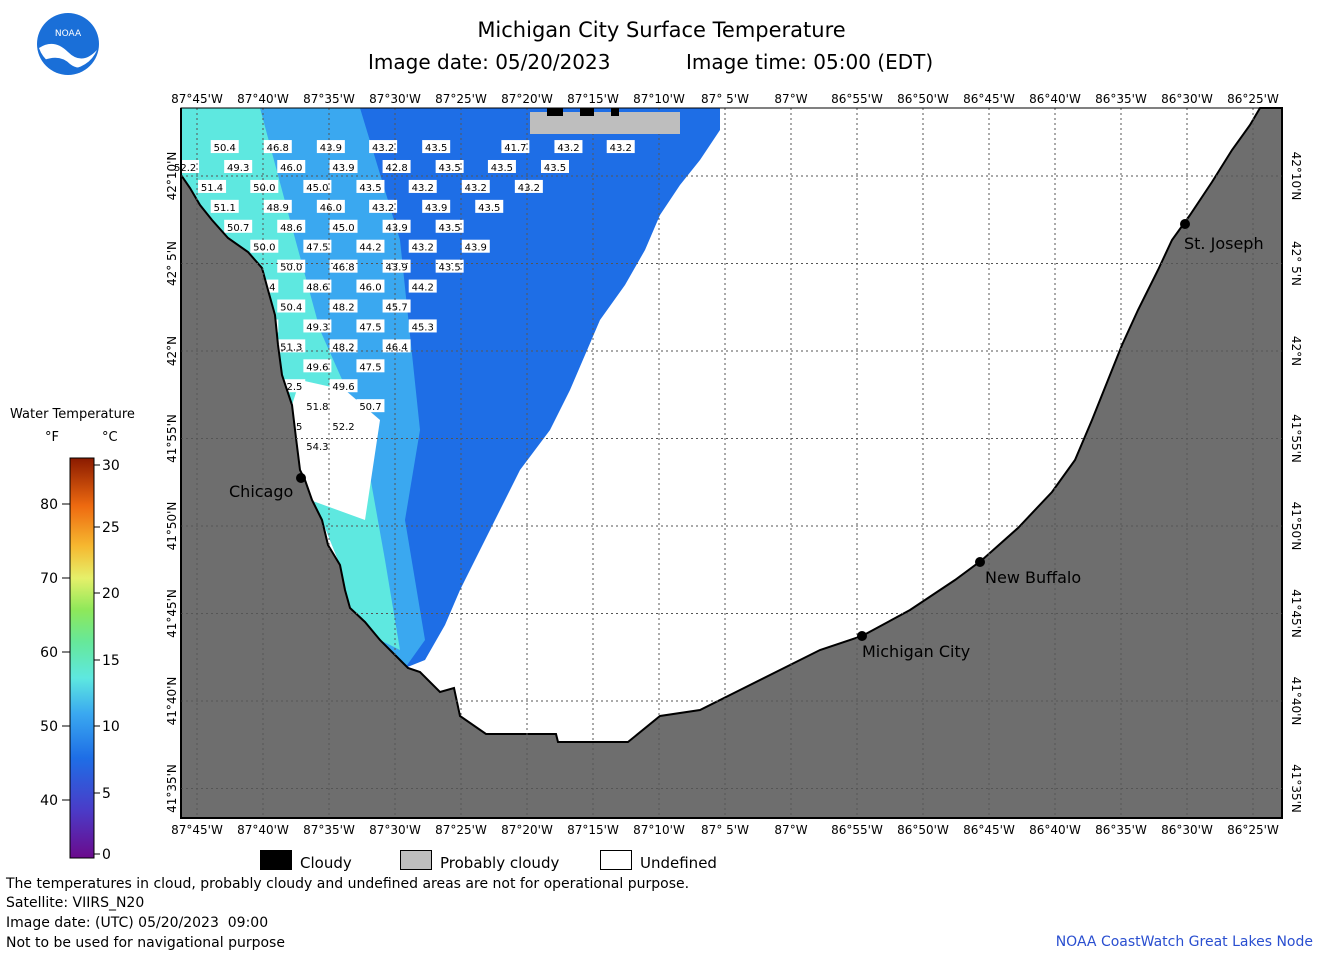 This screenshot has height=960, width=1323. What do you see at coordinates (396, 346) in the screenshot?
I see `temperature-label: 46.4` at bounding box center [396, 346].